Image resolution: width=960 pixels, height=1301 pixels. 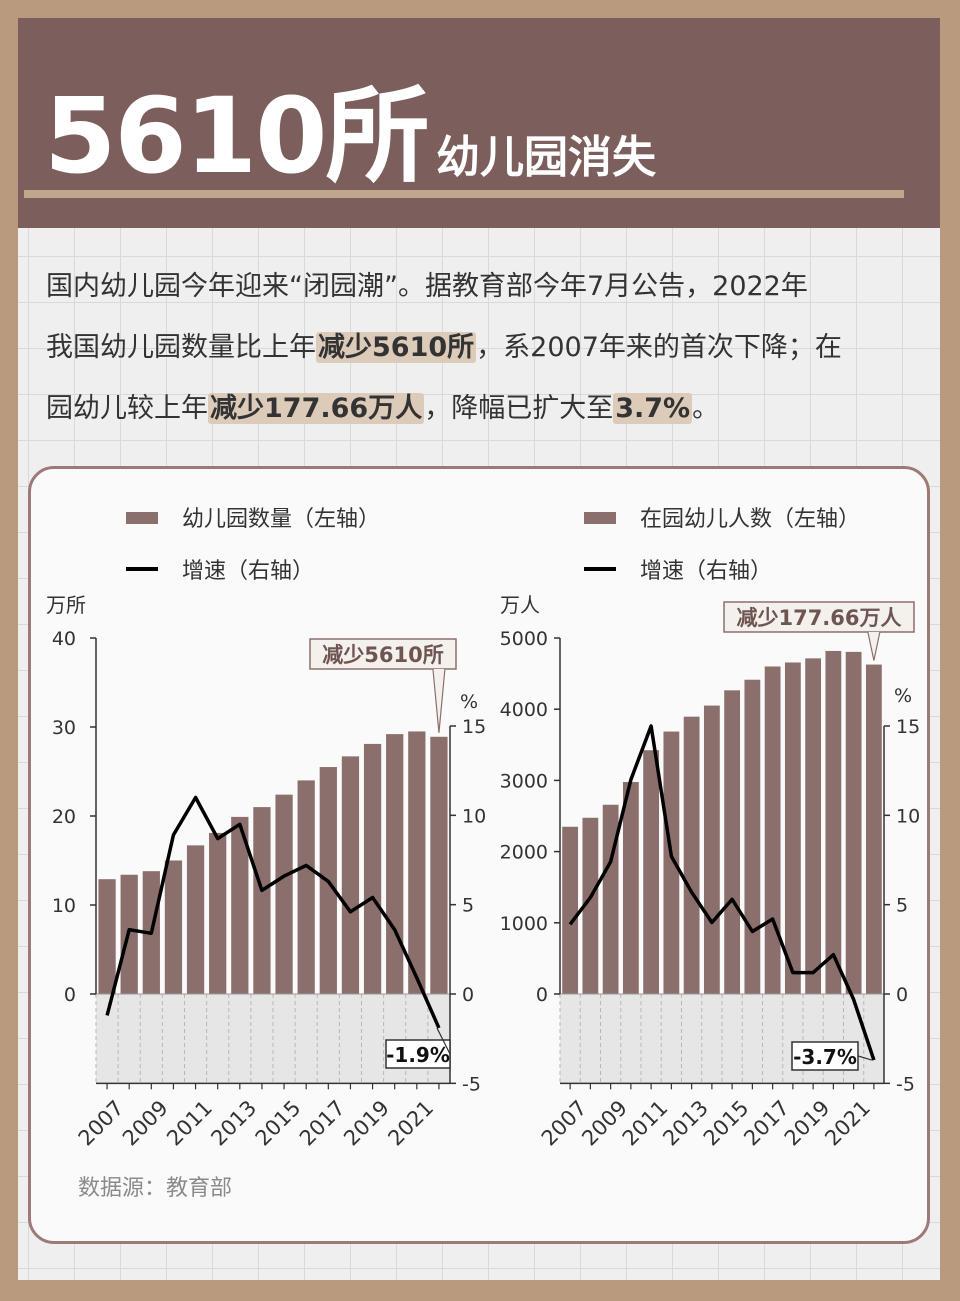 I want to click on intro-text: ，降幅已扩大至, so click(x=519, y=408).